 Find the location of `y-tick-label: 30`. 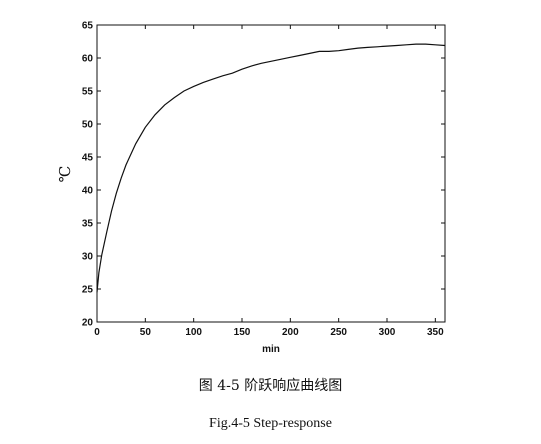

y-tick-label: 30 is located at coordinates (88, 257).